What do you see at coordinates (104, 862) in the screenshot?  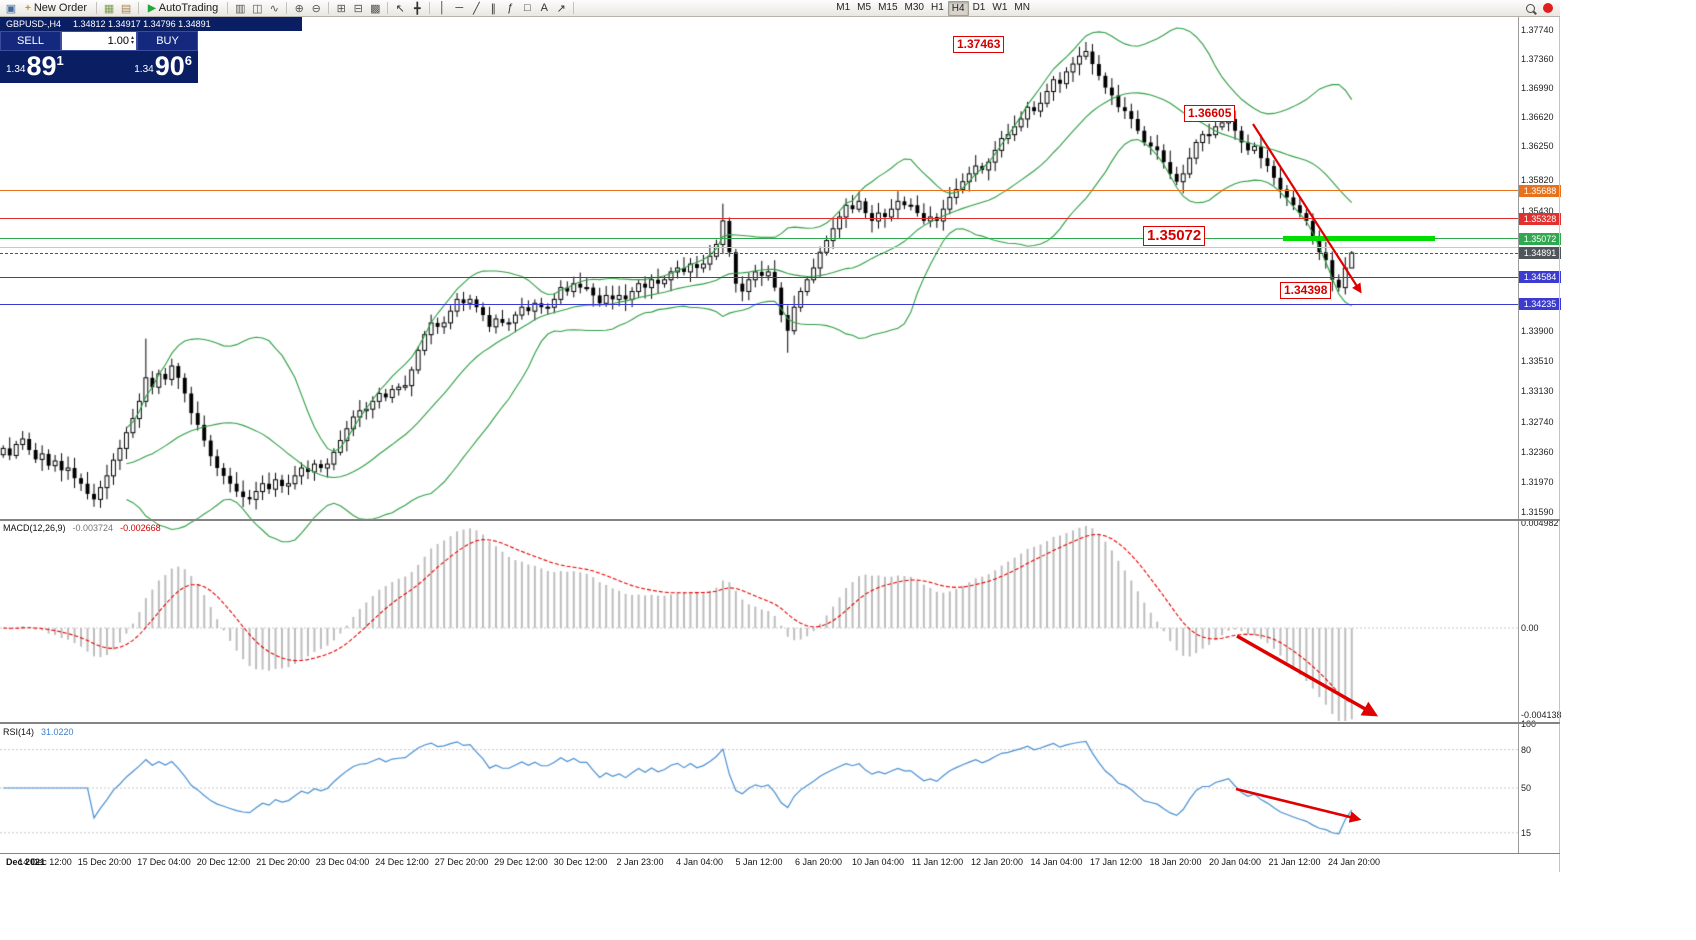 I see `time-label-2: 15 Dec 20:00` at bounding box center [104, 862].